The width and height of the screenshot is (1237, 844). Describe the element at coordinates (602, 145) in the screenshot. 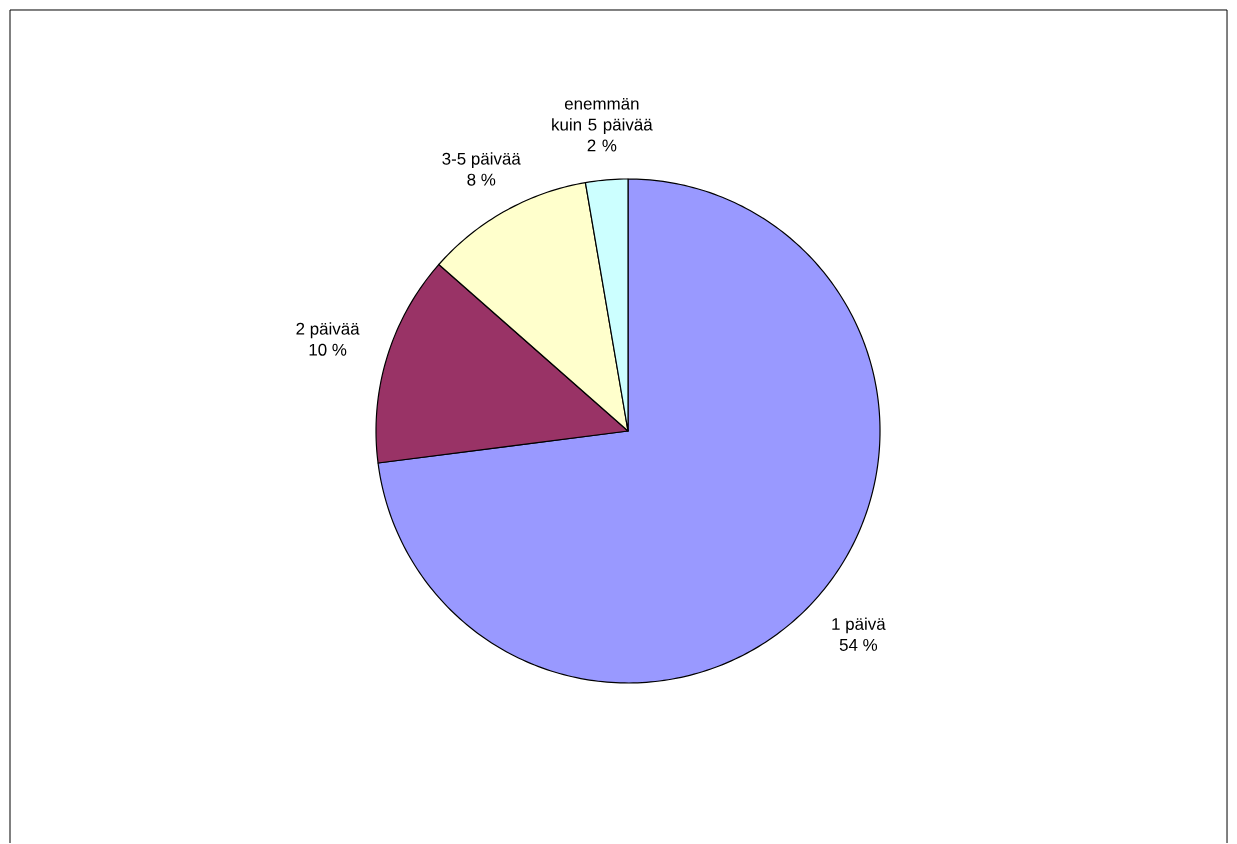

I see `data-label: 2 %` at that location.